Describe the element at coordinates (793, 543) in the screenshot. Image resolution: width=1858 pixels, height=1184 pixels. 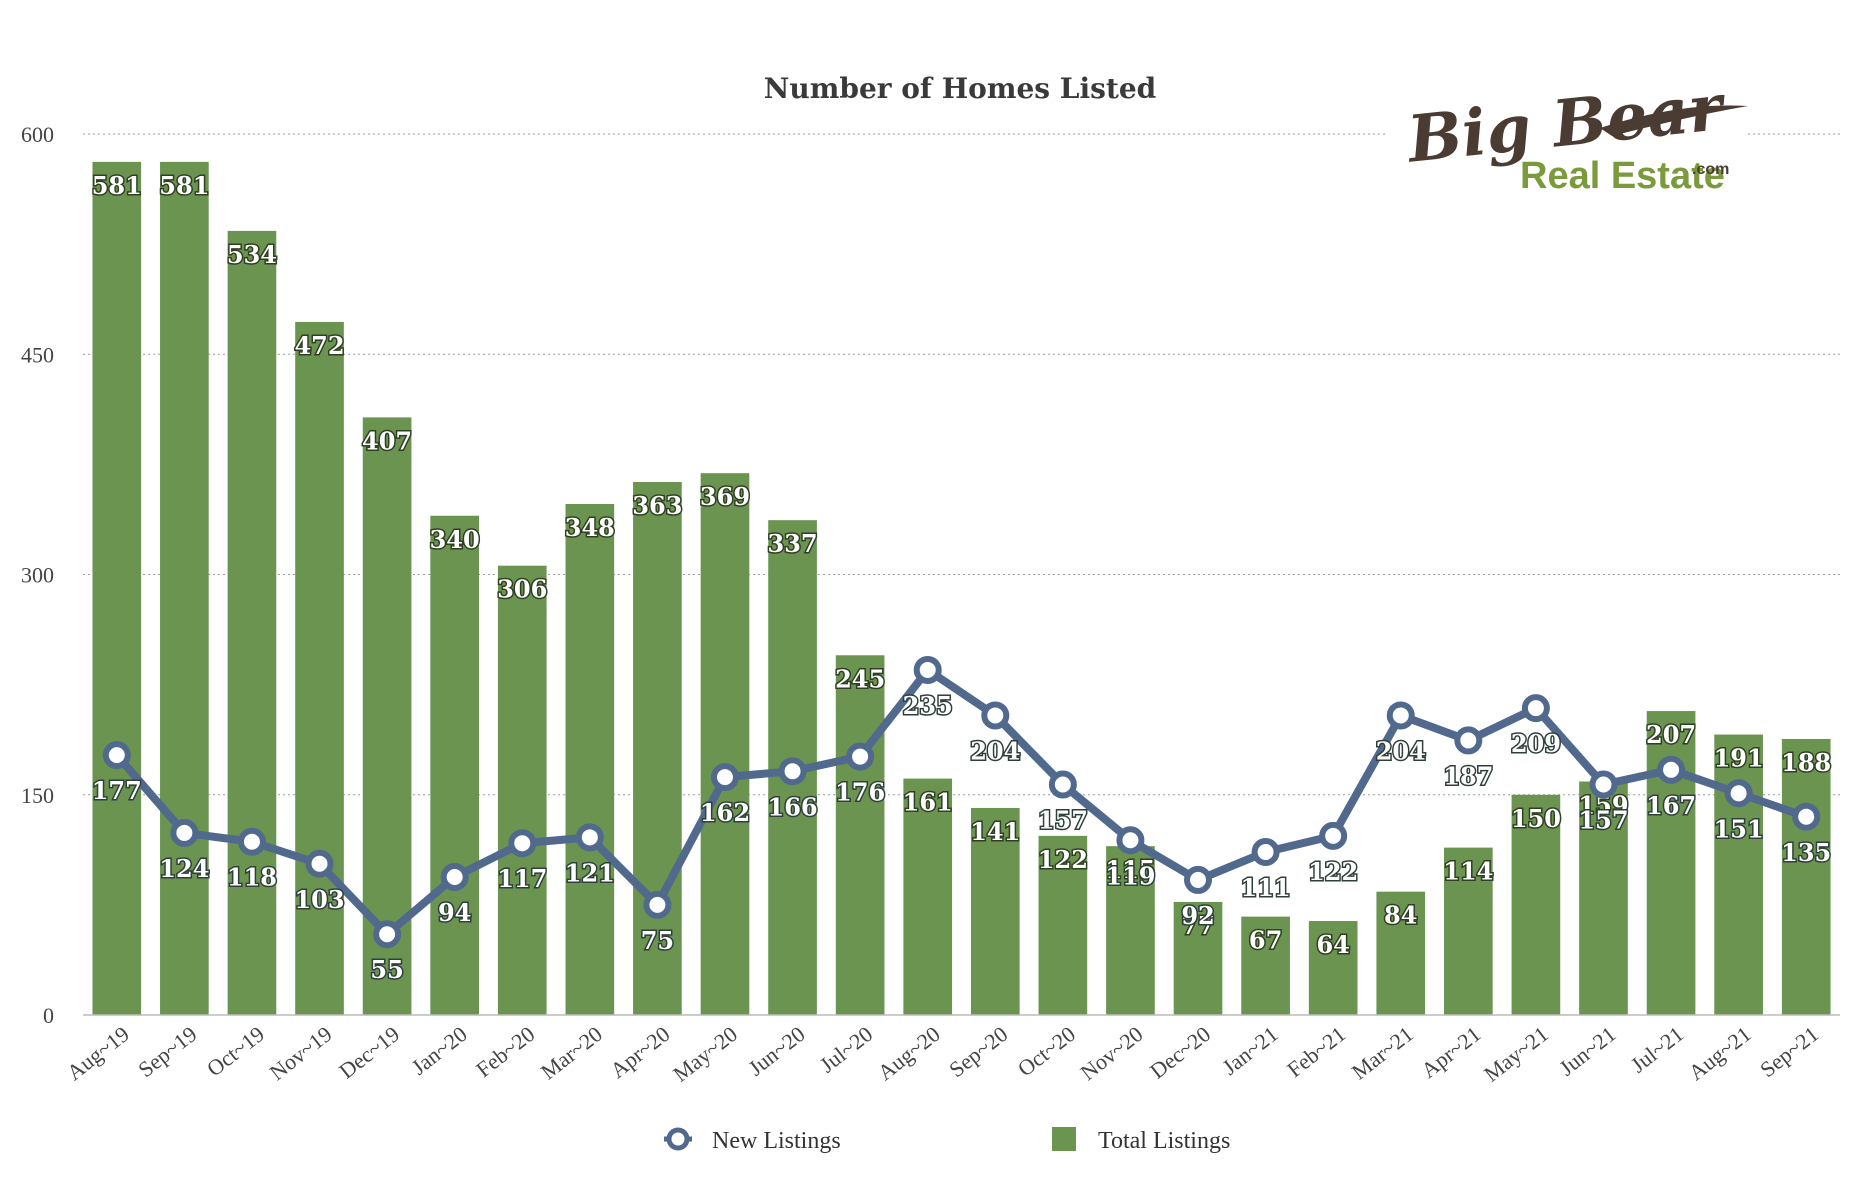
I see `bar-value-label: 337` at that location.